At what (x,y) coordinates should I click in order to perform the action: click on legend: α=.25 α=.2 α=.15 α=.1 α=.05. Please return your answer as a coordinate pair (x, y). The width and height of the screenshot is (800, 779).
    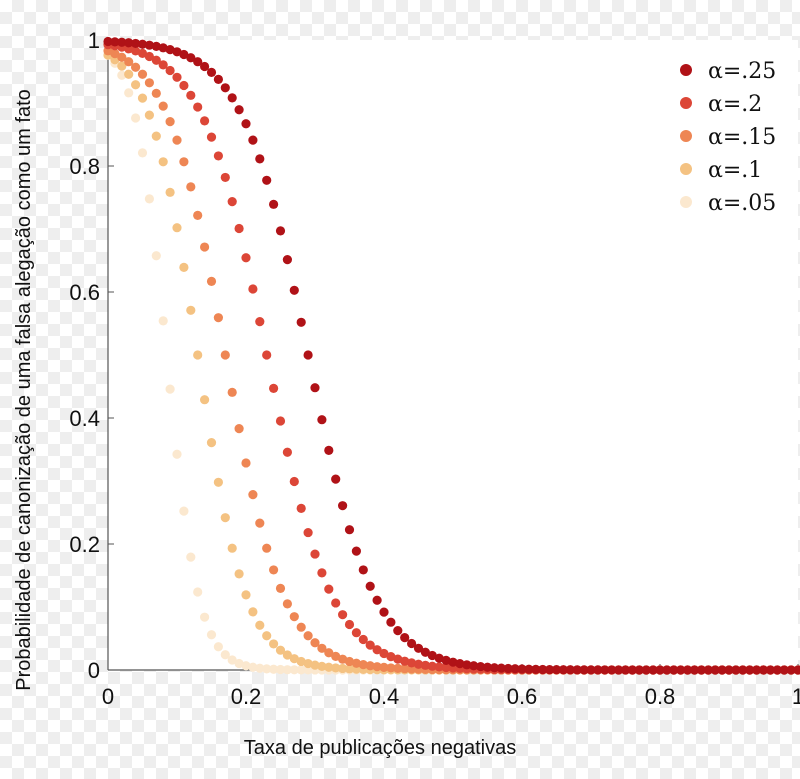
    Looking at the image, I should click on (728, 137).